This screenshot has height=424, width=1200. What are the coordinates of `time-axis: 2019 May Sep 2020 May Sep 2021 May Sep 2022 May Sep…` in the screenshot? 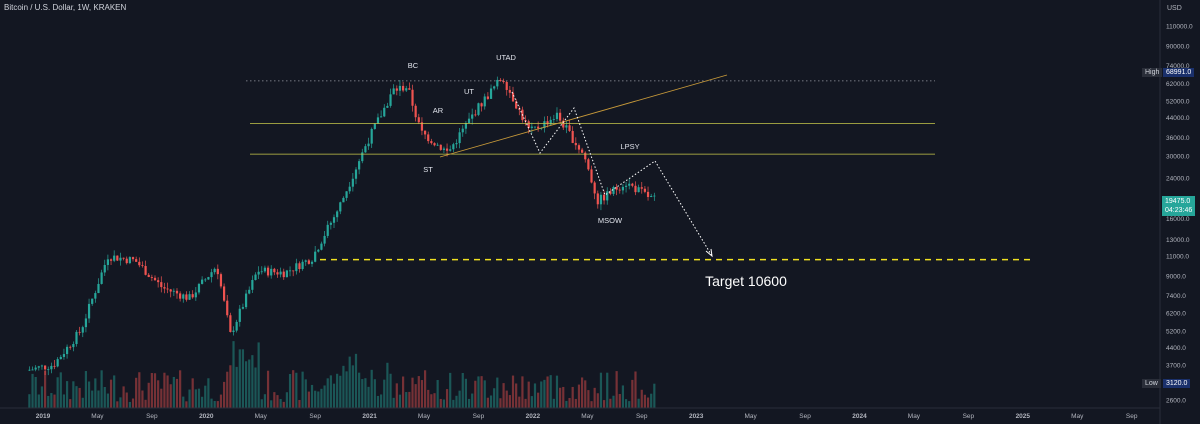 It's located at (580, 413).